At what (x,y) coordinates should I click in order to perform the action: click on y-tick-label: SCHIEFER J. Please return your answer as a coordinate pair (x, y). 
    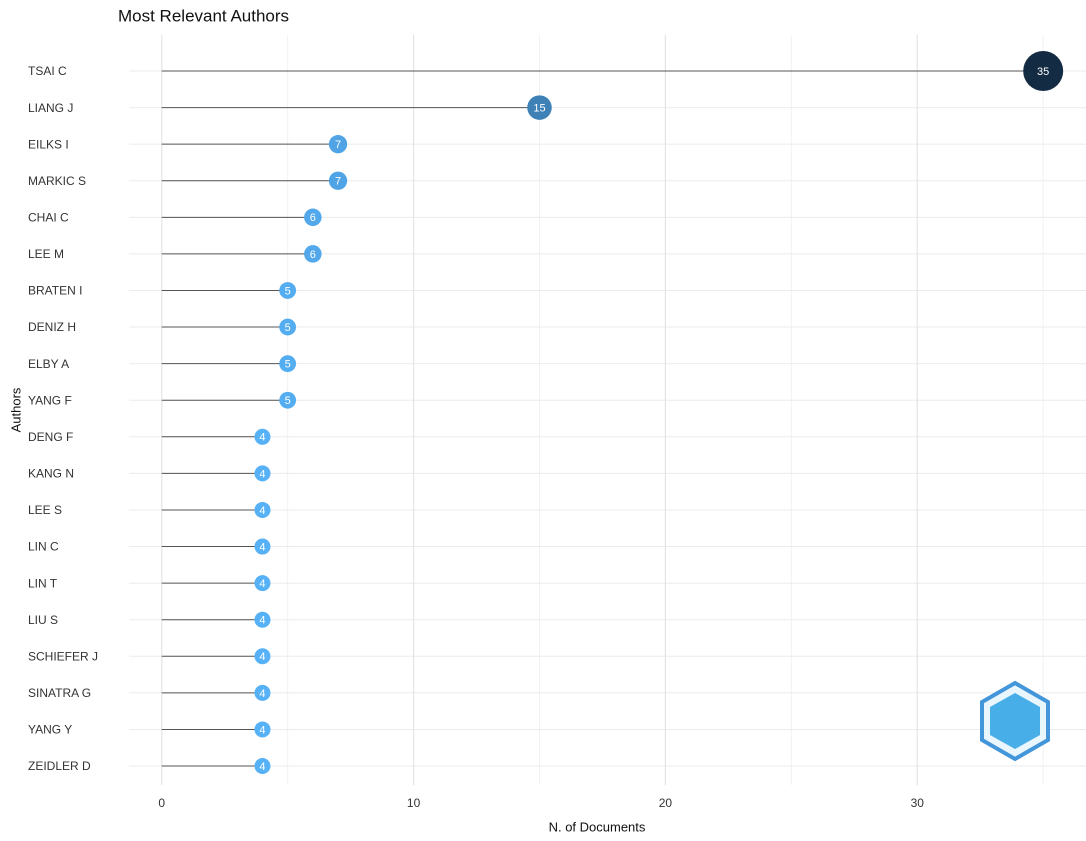
    Looking at the image, I should click on (63, 656).